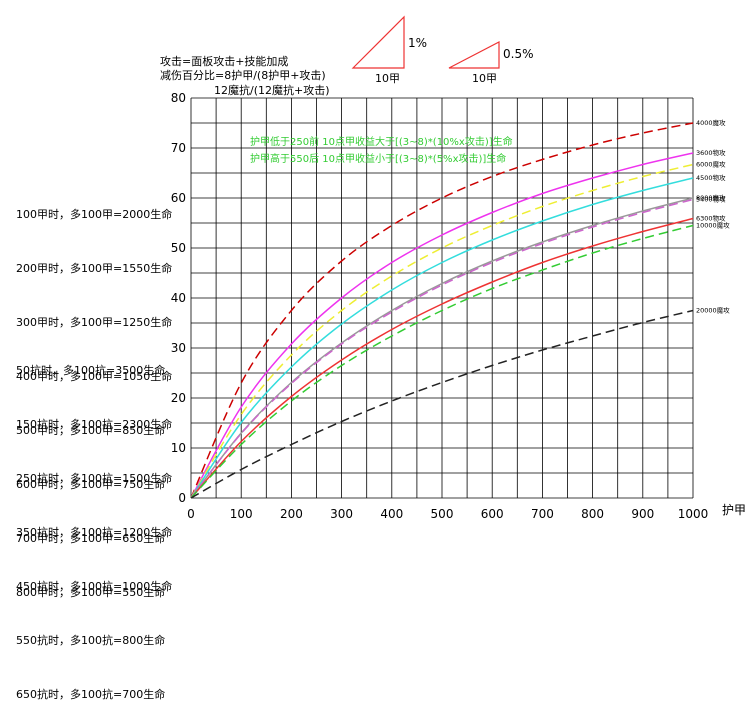 This screenshot has height=722, width=750. Describe the element at coordinates (91, 484) in the screenshot. I see `armor-list-item: 600甲时，多100甲=750生命` at that location.